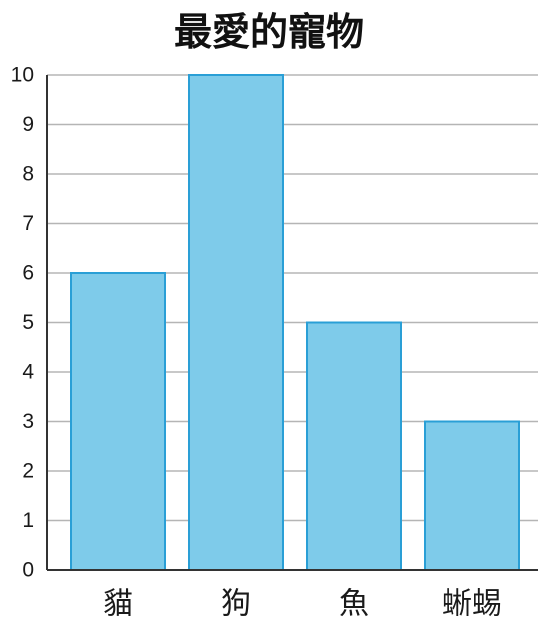 Image resolution: width=538 pixels, height=620 pixels. I want to click on y-tick-label: 7, so click(28, 223).